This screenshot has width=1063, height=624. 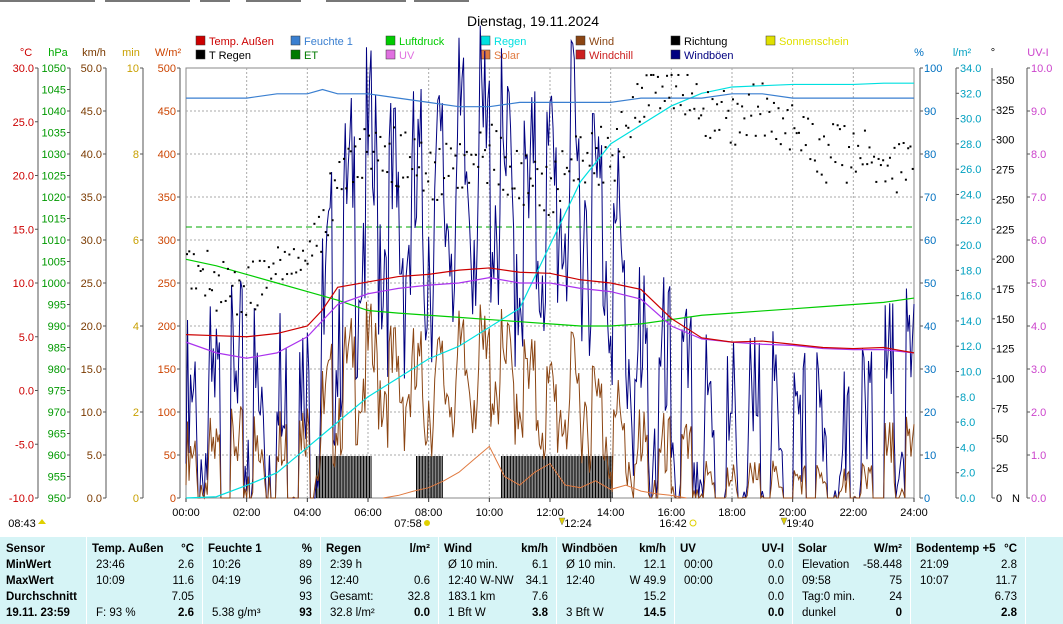 What do you see at coordinates (615, 549) in the screenshot?
I see `stats-header-row: Windböen km/h` at bounding box center [615, 549].